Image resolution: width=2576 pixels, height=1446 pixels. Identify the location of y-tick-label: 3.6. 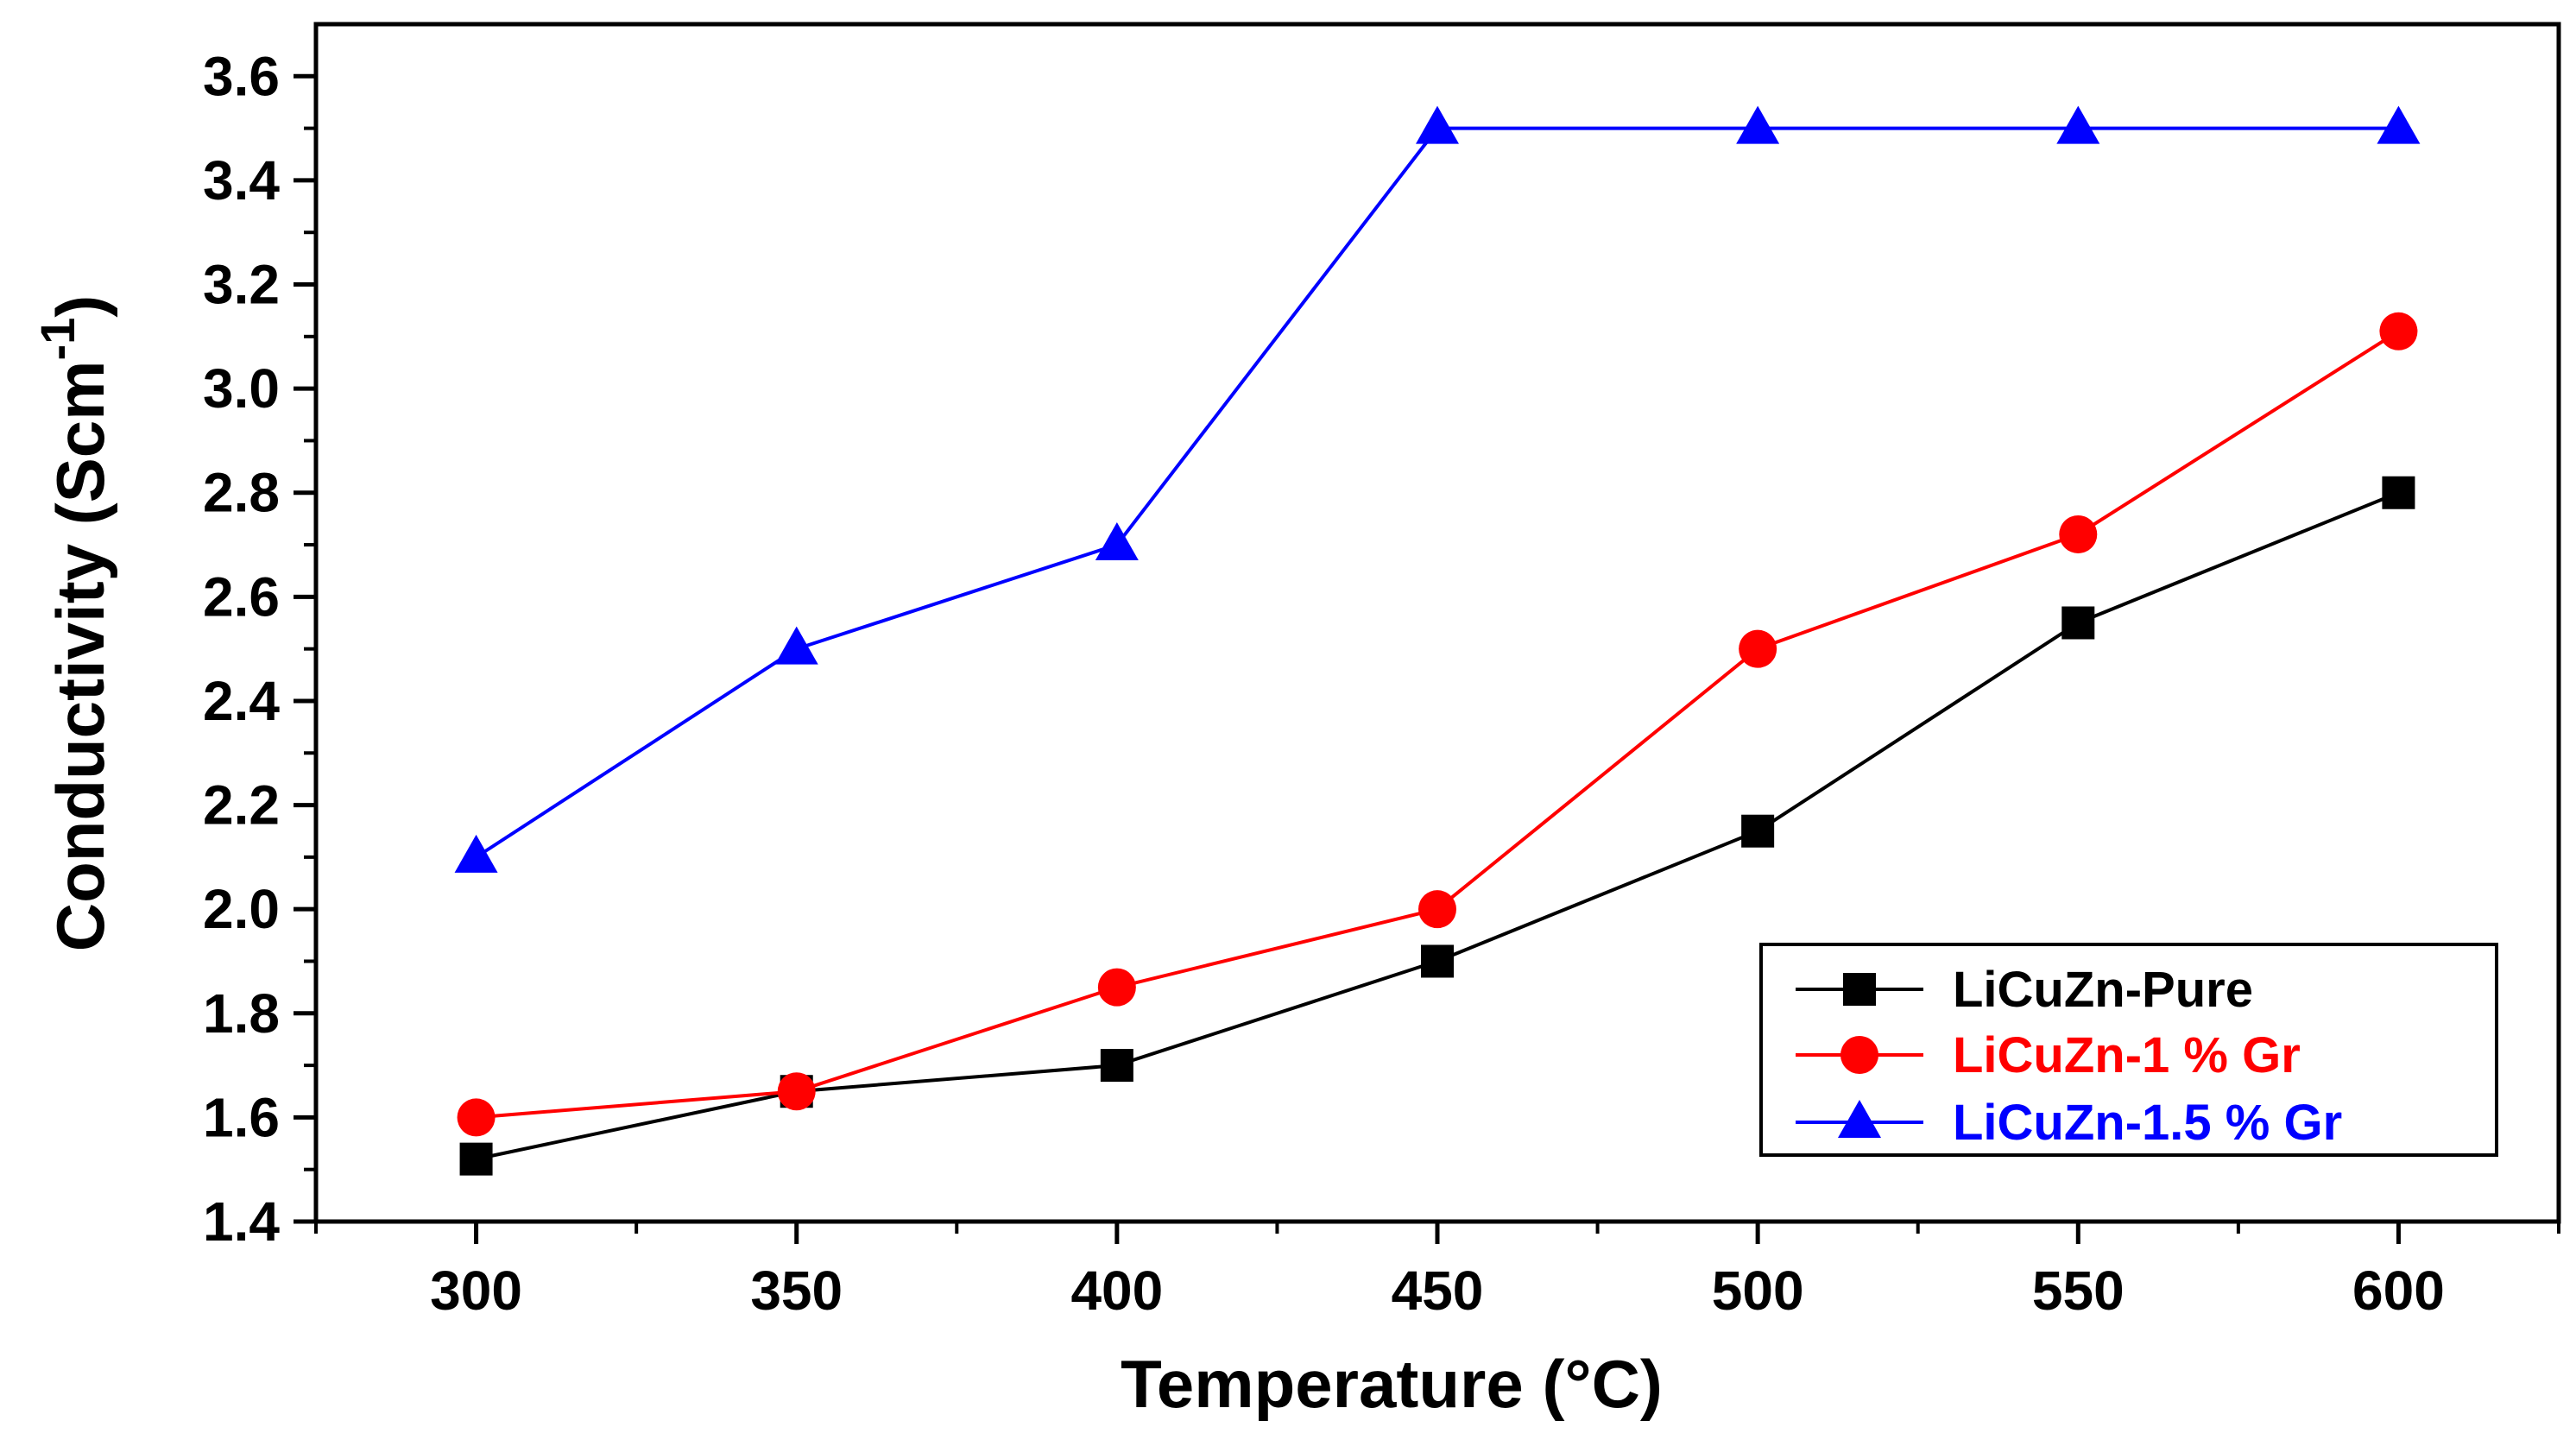
(241, 76).